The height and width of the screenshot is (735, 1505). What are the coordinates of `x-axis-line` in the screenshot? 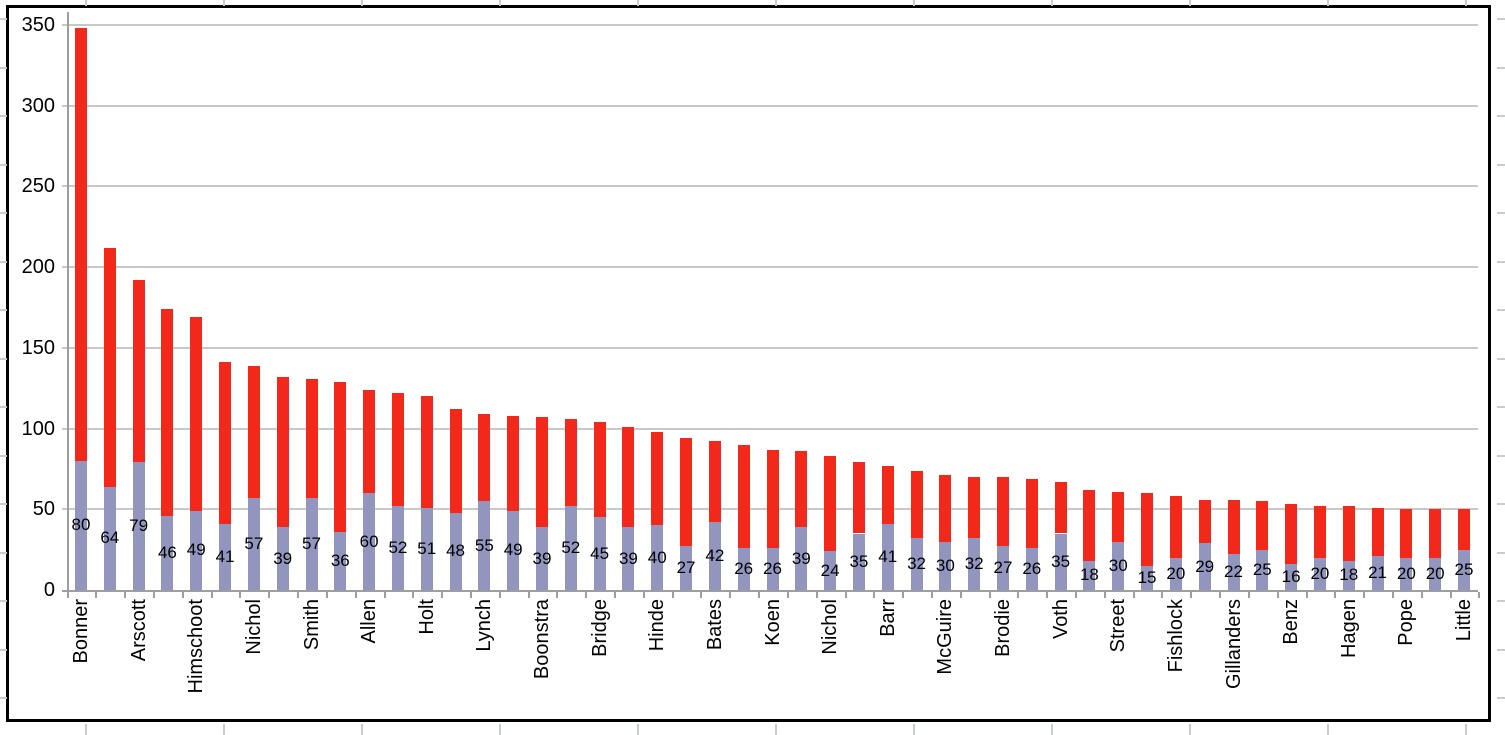 It's located at (770, 591).